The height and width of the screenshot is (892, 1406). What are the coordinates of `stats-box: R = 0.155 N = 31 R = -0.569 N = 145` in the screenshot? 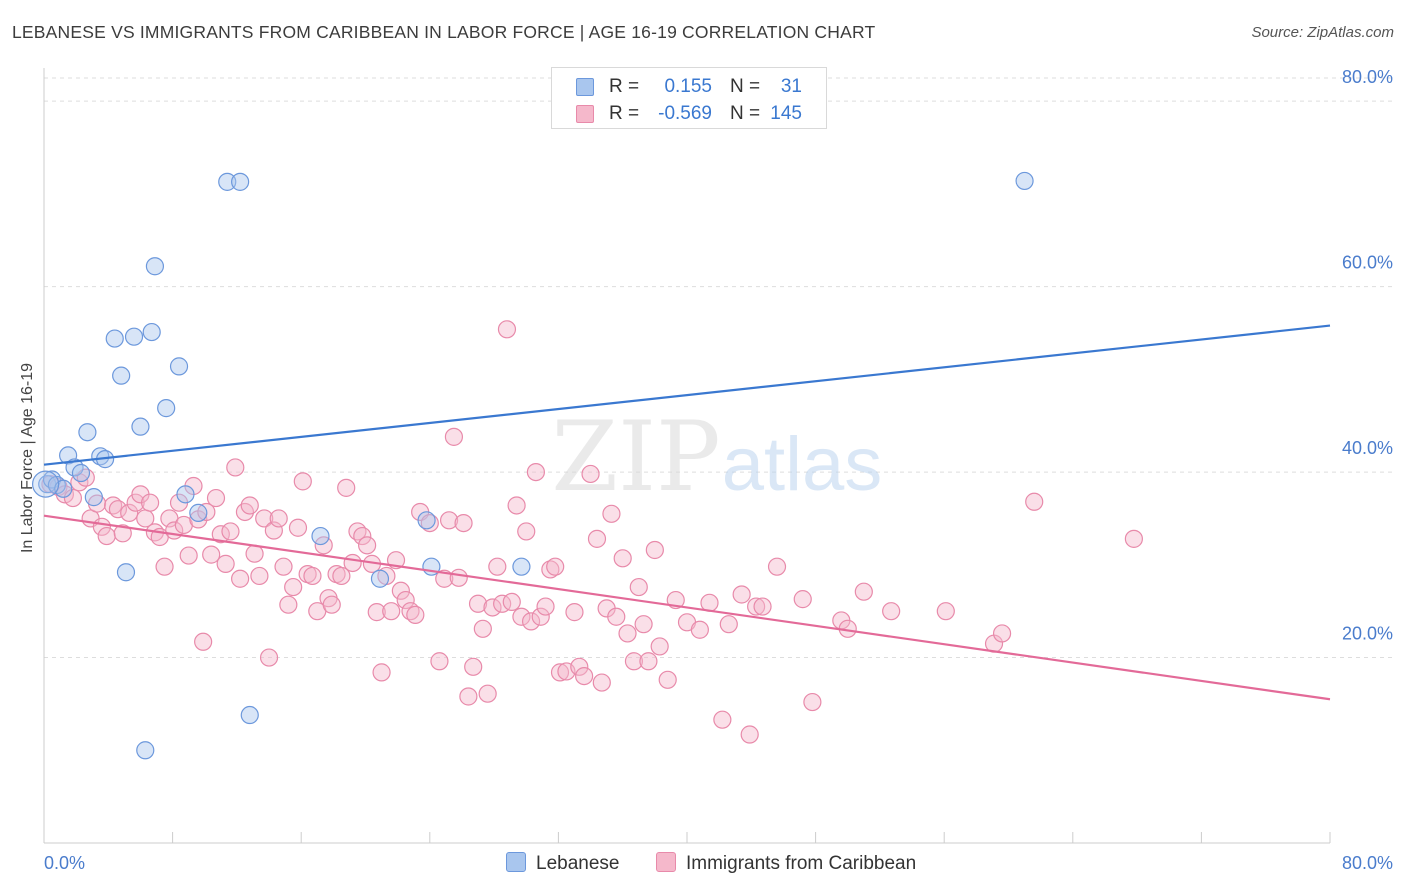 It's located at (689, 98).